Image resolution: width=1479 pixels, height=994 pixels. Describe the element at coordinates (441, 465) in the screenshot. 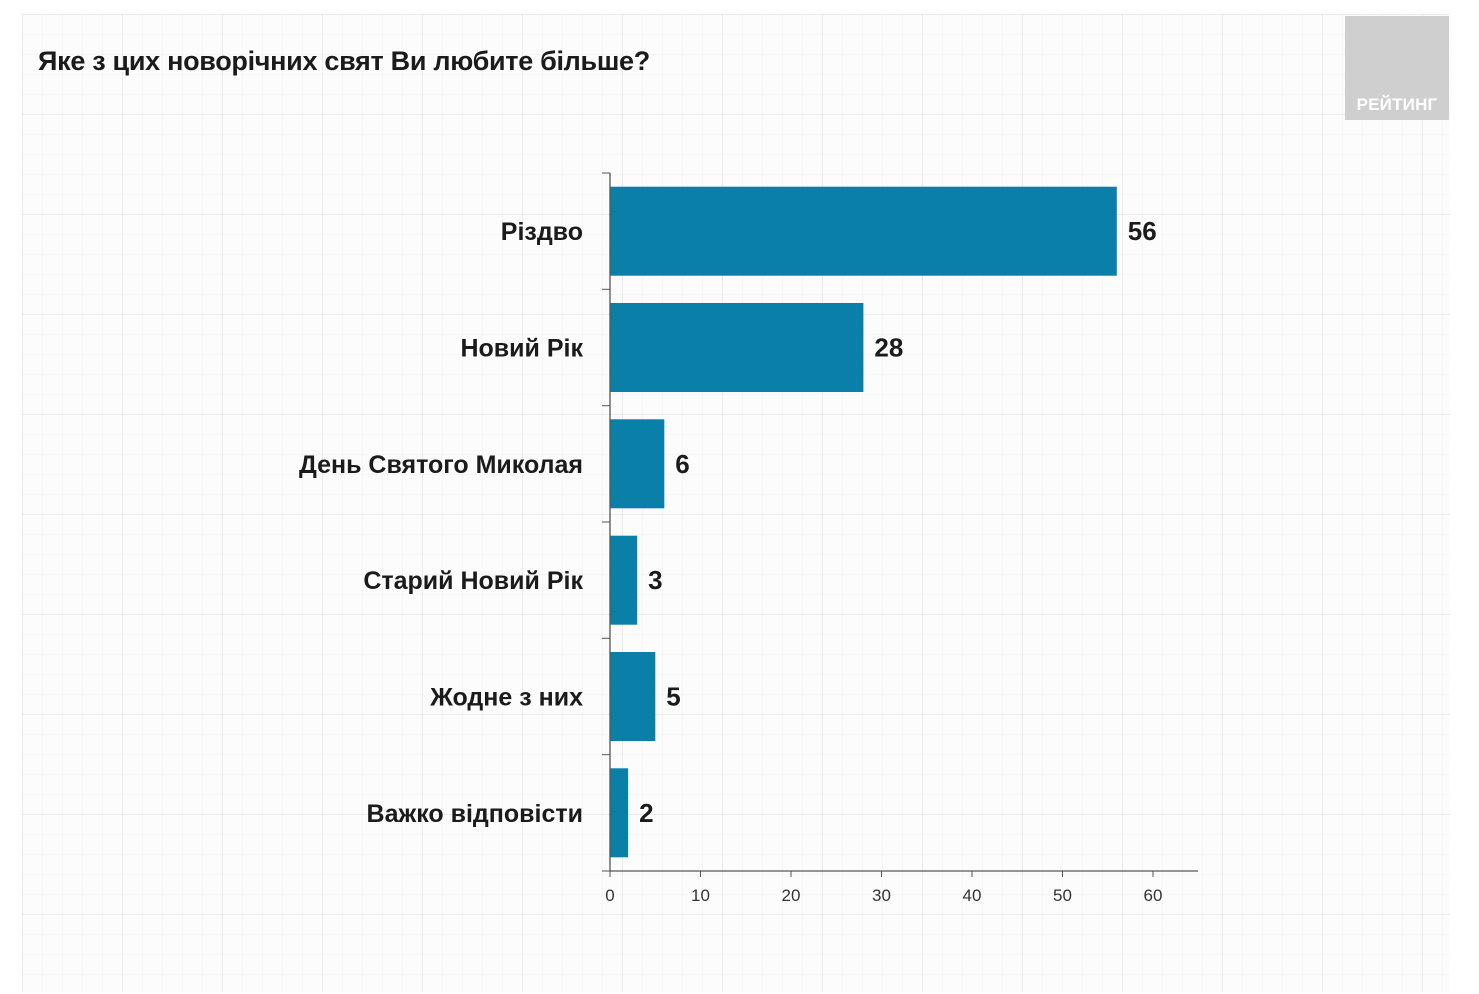

I see `category-label: День Святого Миколая` at that location.